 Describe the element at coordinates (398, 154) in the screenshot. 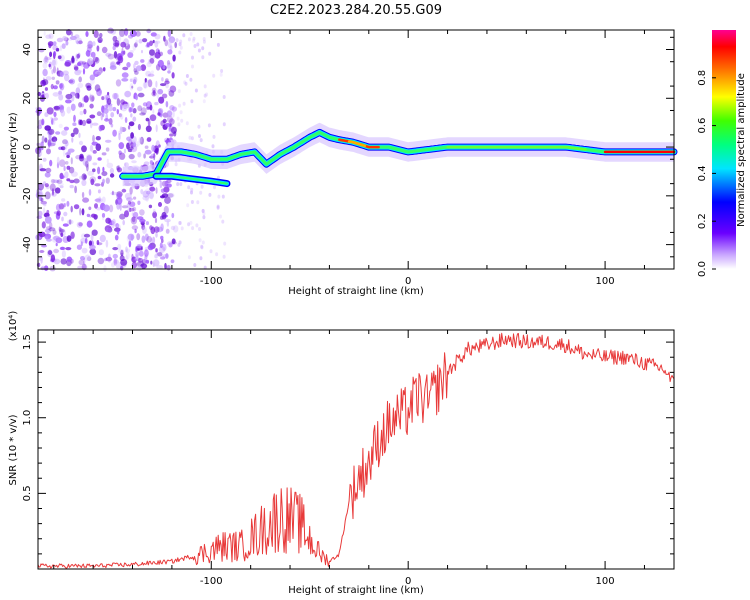

I see `signal-halo` at that location.